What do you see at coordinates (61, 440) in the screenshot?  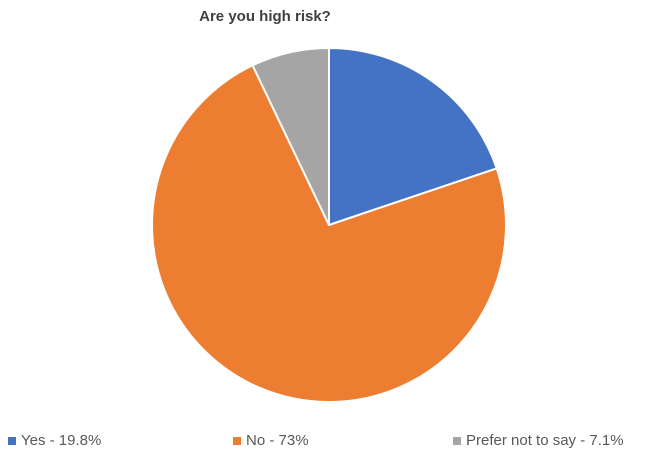 I see `legend-label-yes: Yes - 19.8%` at bounding box center [61, 440].